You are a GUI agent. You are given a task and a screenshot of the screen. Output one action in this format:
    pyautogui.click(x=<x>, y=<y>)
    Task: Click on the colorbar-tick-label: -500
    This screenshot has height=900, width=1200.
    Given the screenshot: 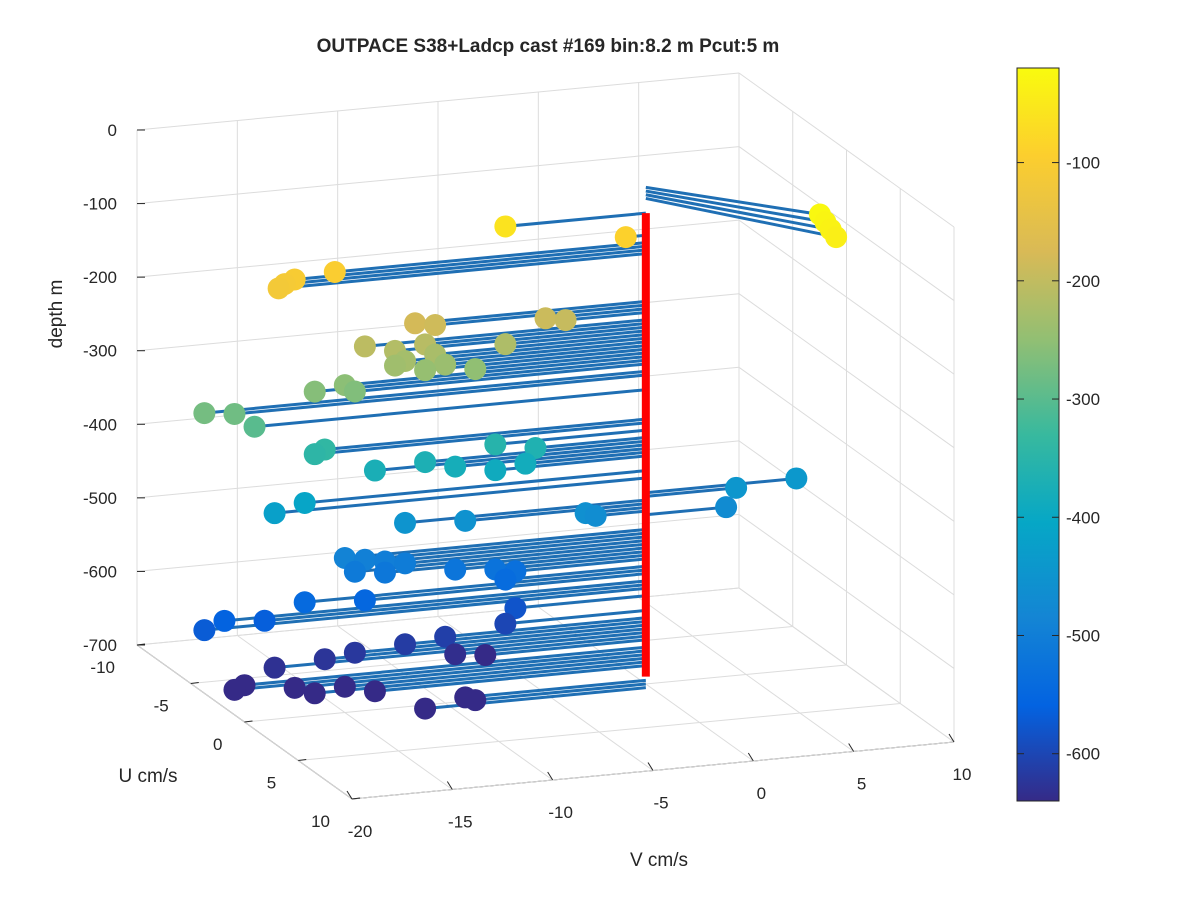 What is the action you would take?
    pyautogui.click(x=1083, y=635)
    